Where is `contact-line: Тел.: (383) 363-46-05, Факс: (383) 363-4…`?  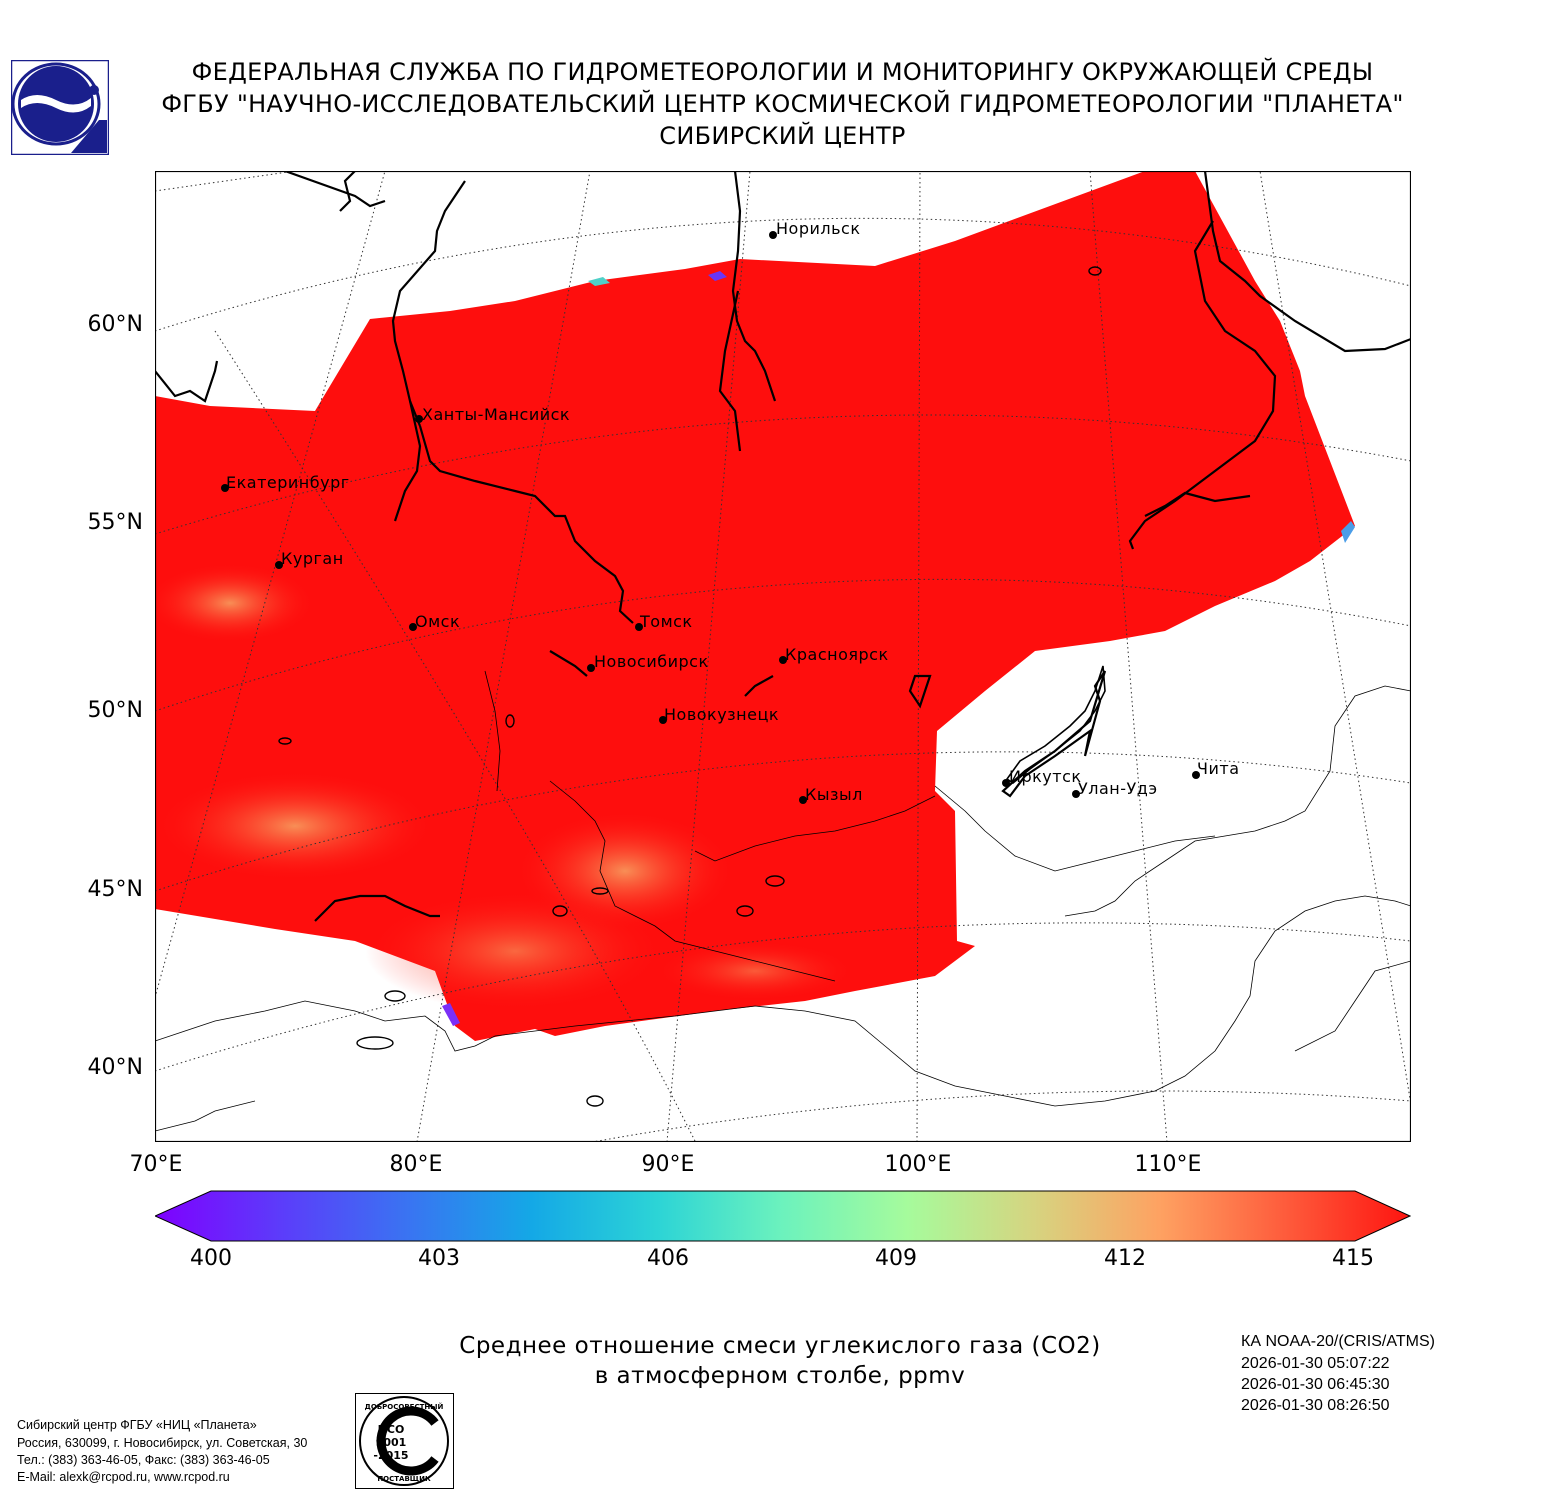 contact-line: Тел.: (383) 363-46-05, Факс: (383) 363-4… is located at coordinates (143, 1460).